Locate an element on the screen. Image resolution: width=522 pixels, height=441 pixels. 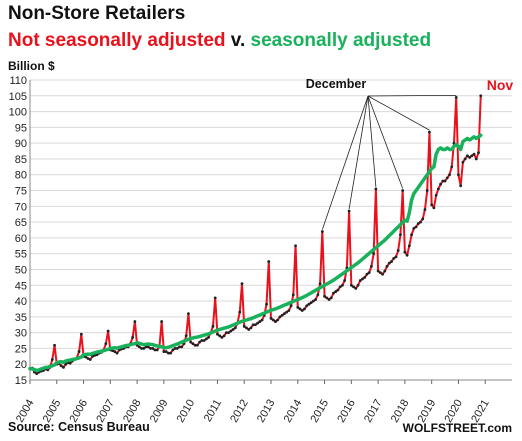
x-tick-label: 2014 is located at coordinates (293, 411).